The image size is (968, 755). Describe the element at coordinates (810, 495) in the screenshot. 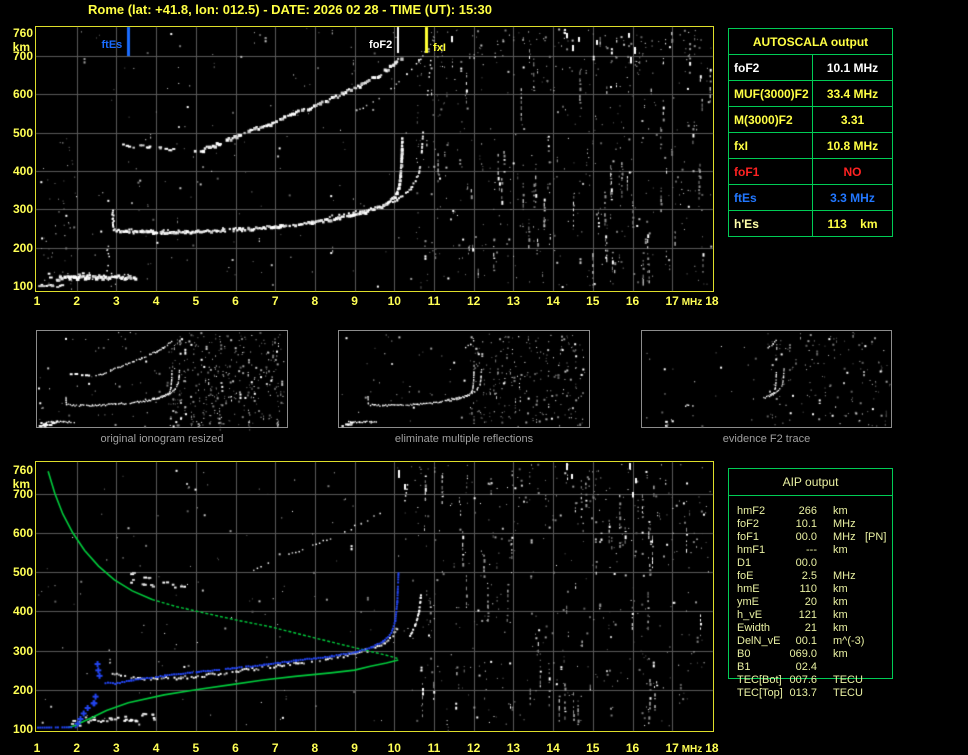

I see `aip-header-divider` at that location.